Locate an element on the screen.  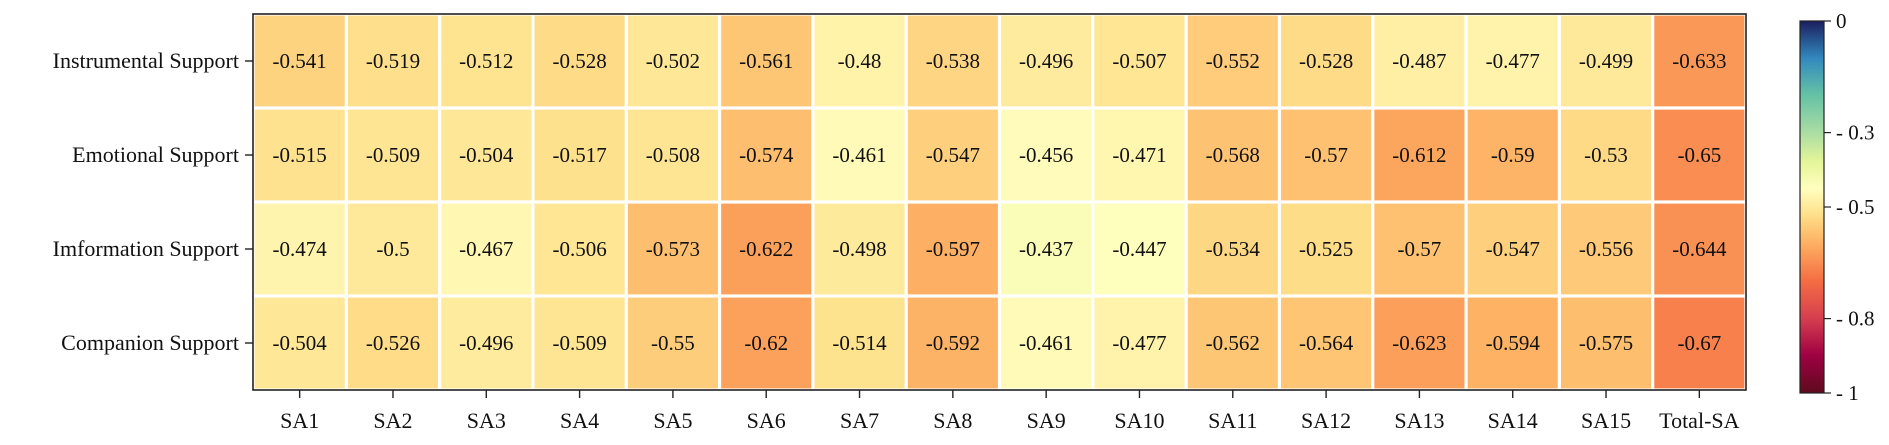
cell-value-label: -0.538 is located at coordinates (953, 61).